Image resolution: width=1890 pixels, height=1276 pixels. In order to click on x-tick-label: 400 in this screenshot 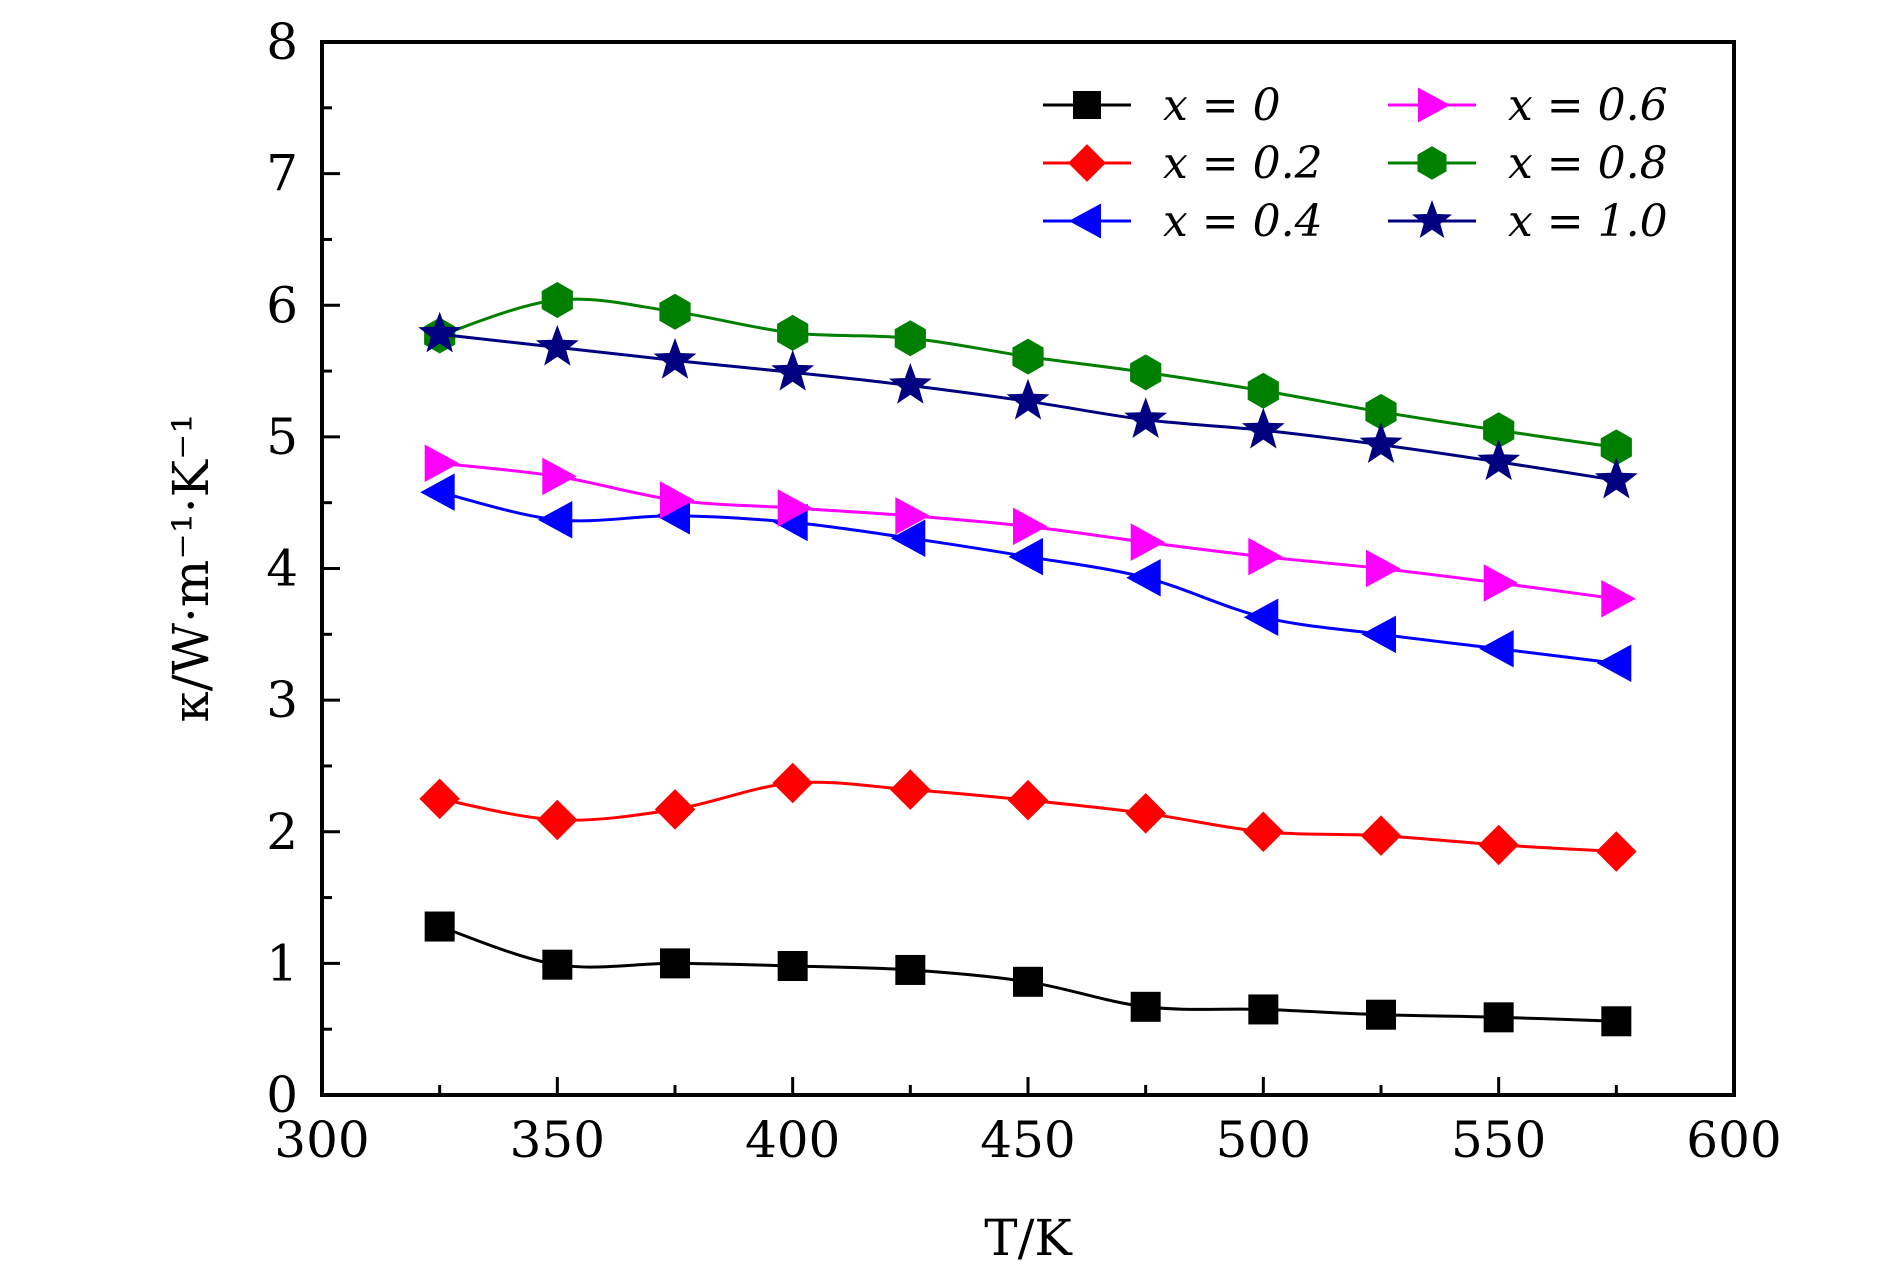, I will do `click(792, 1140)`.